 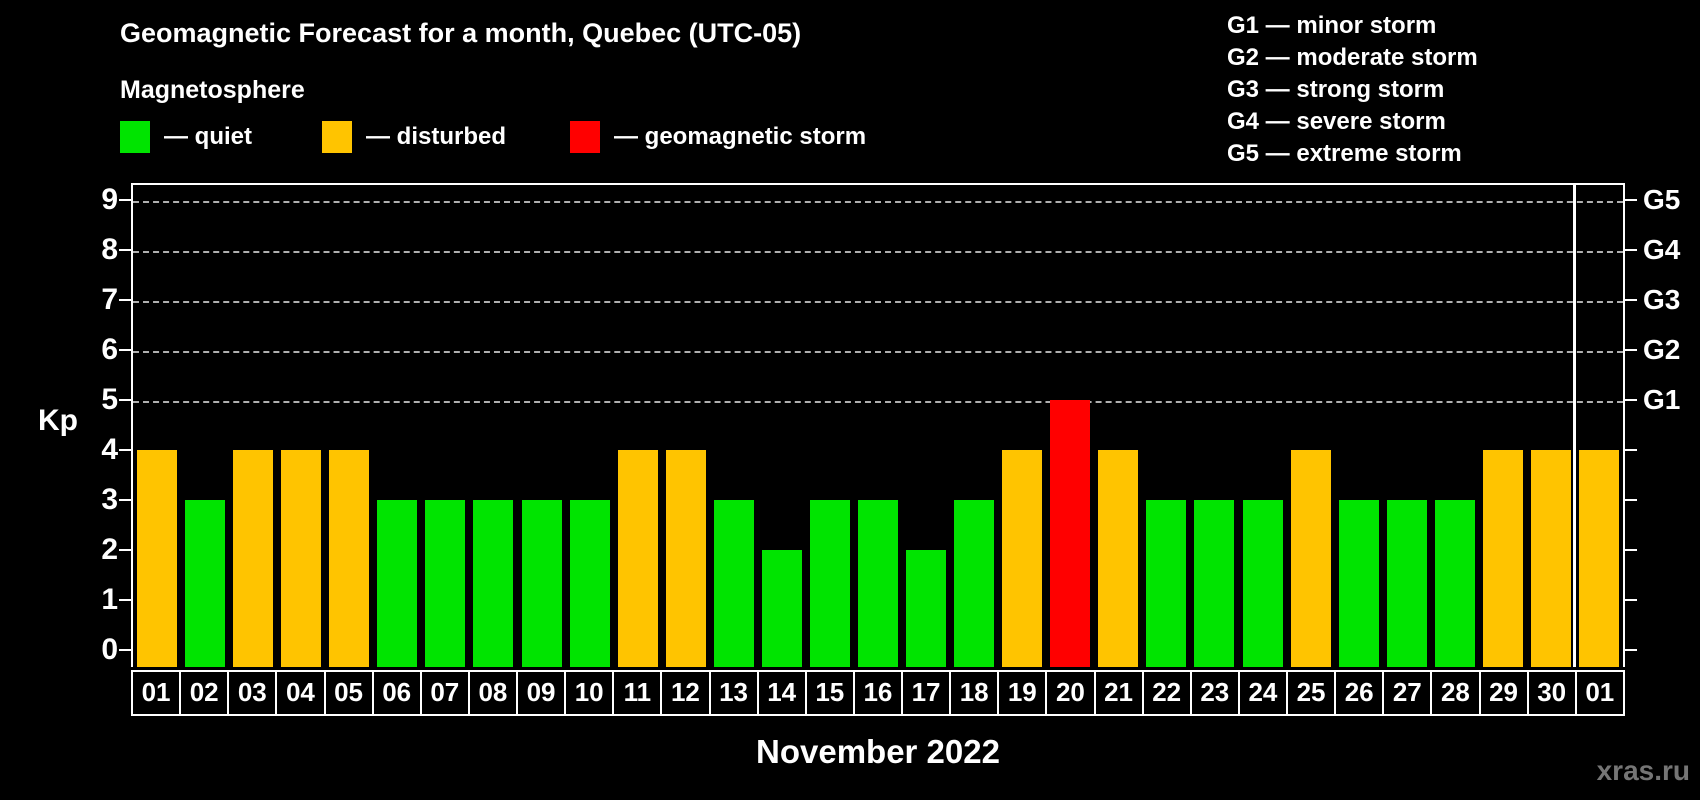 I want to click on gridline-g3, so click(x=878, y=302).